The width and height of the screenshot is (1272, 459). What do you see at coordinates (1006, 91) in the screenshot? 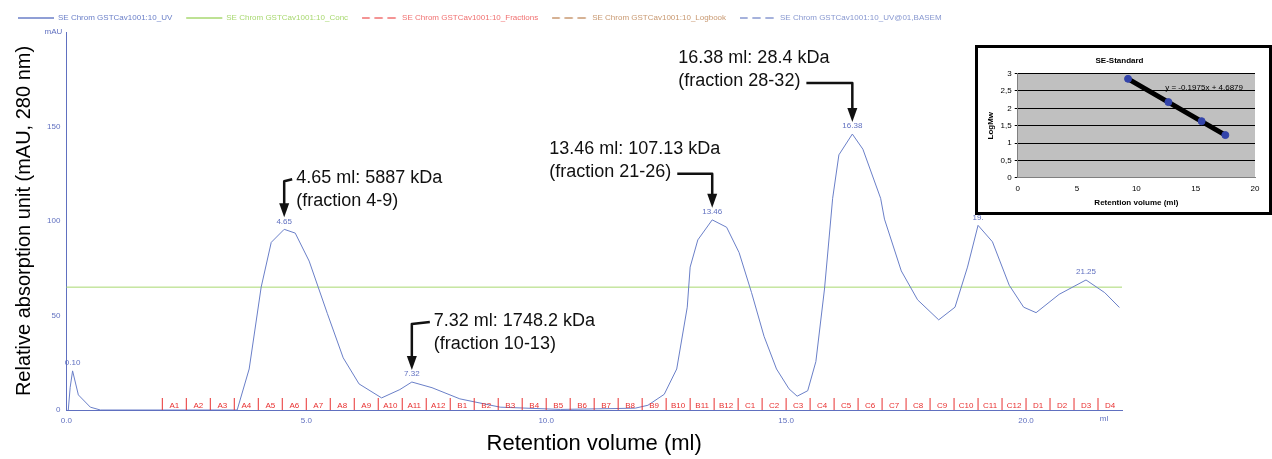
I see `y-tick-label: 2,5` at bounding box center [1006, 91].